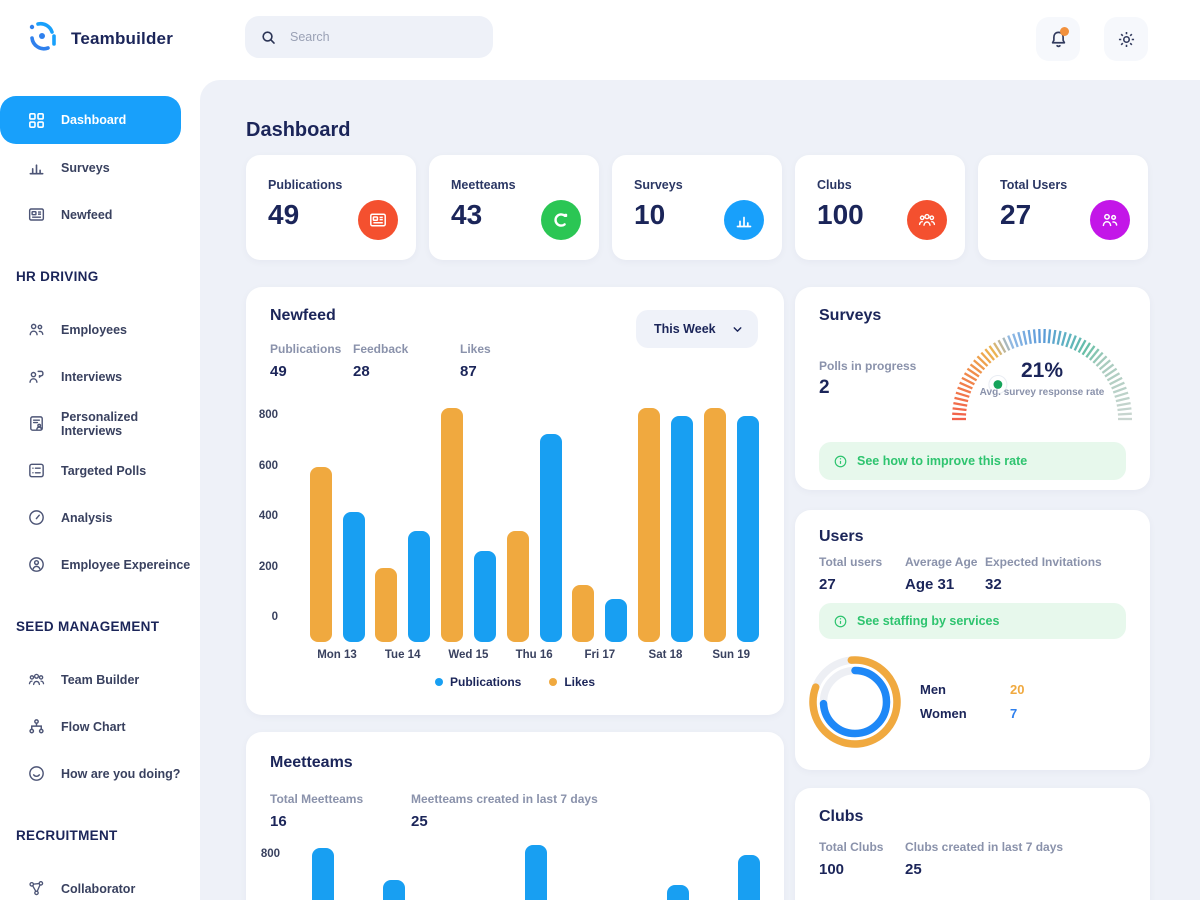 This screenshot has width=1200, height=900. Describe the element at coordinates (57, 276) in the screenshot. I see `sidebar-section-header: HR DRIVING` at that location.